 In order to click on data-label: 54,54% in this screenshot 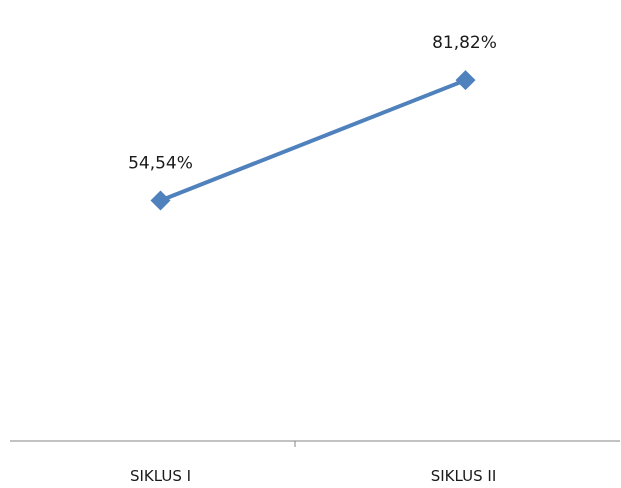, I will do `click(160, 163)`.